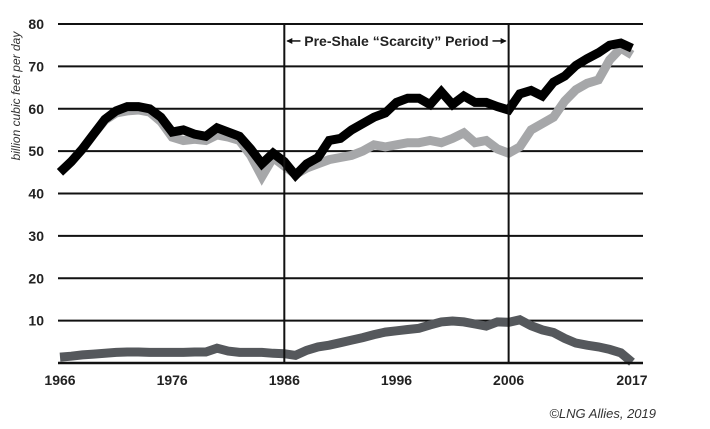  Describe the element at coordinates (36, 151) in the screenshot. I see `y-tick-label: 50` at that location.